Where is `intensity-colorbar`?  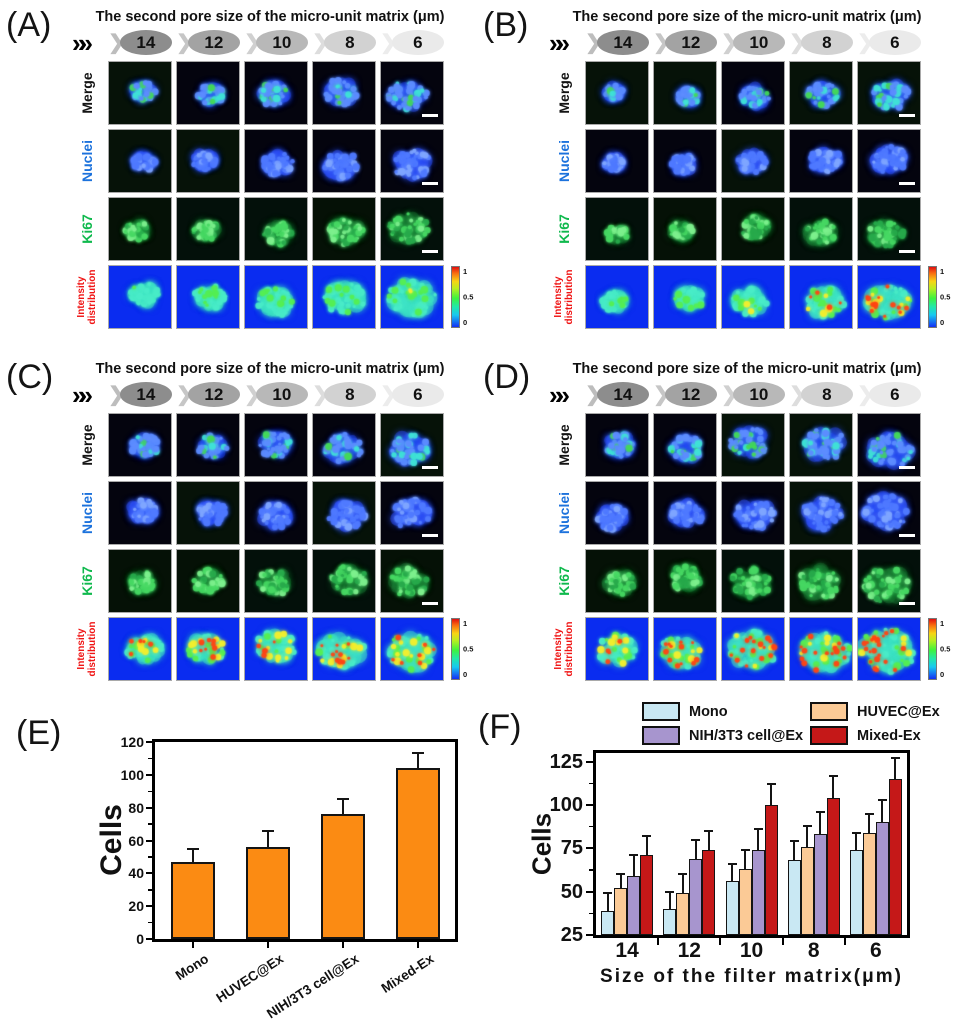
intensity-colorbar is located at coordinates (455, 648).